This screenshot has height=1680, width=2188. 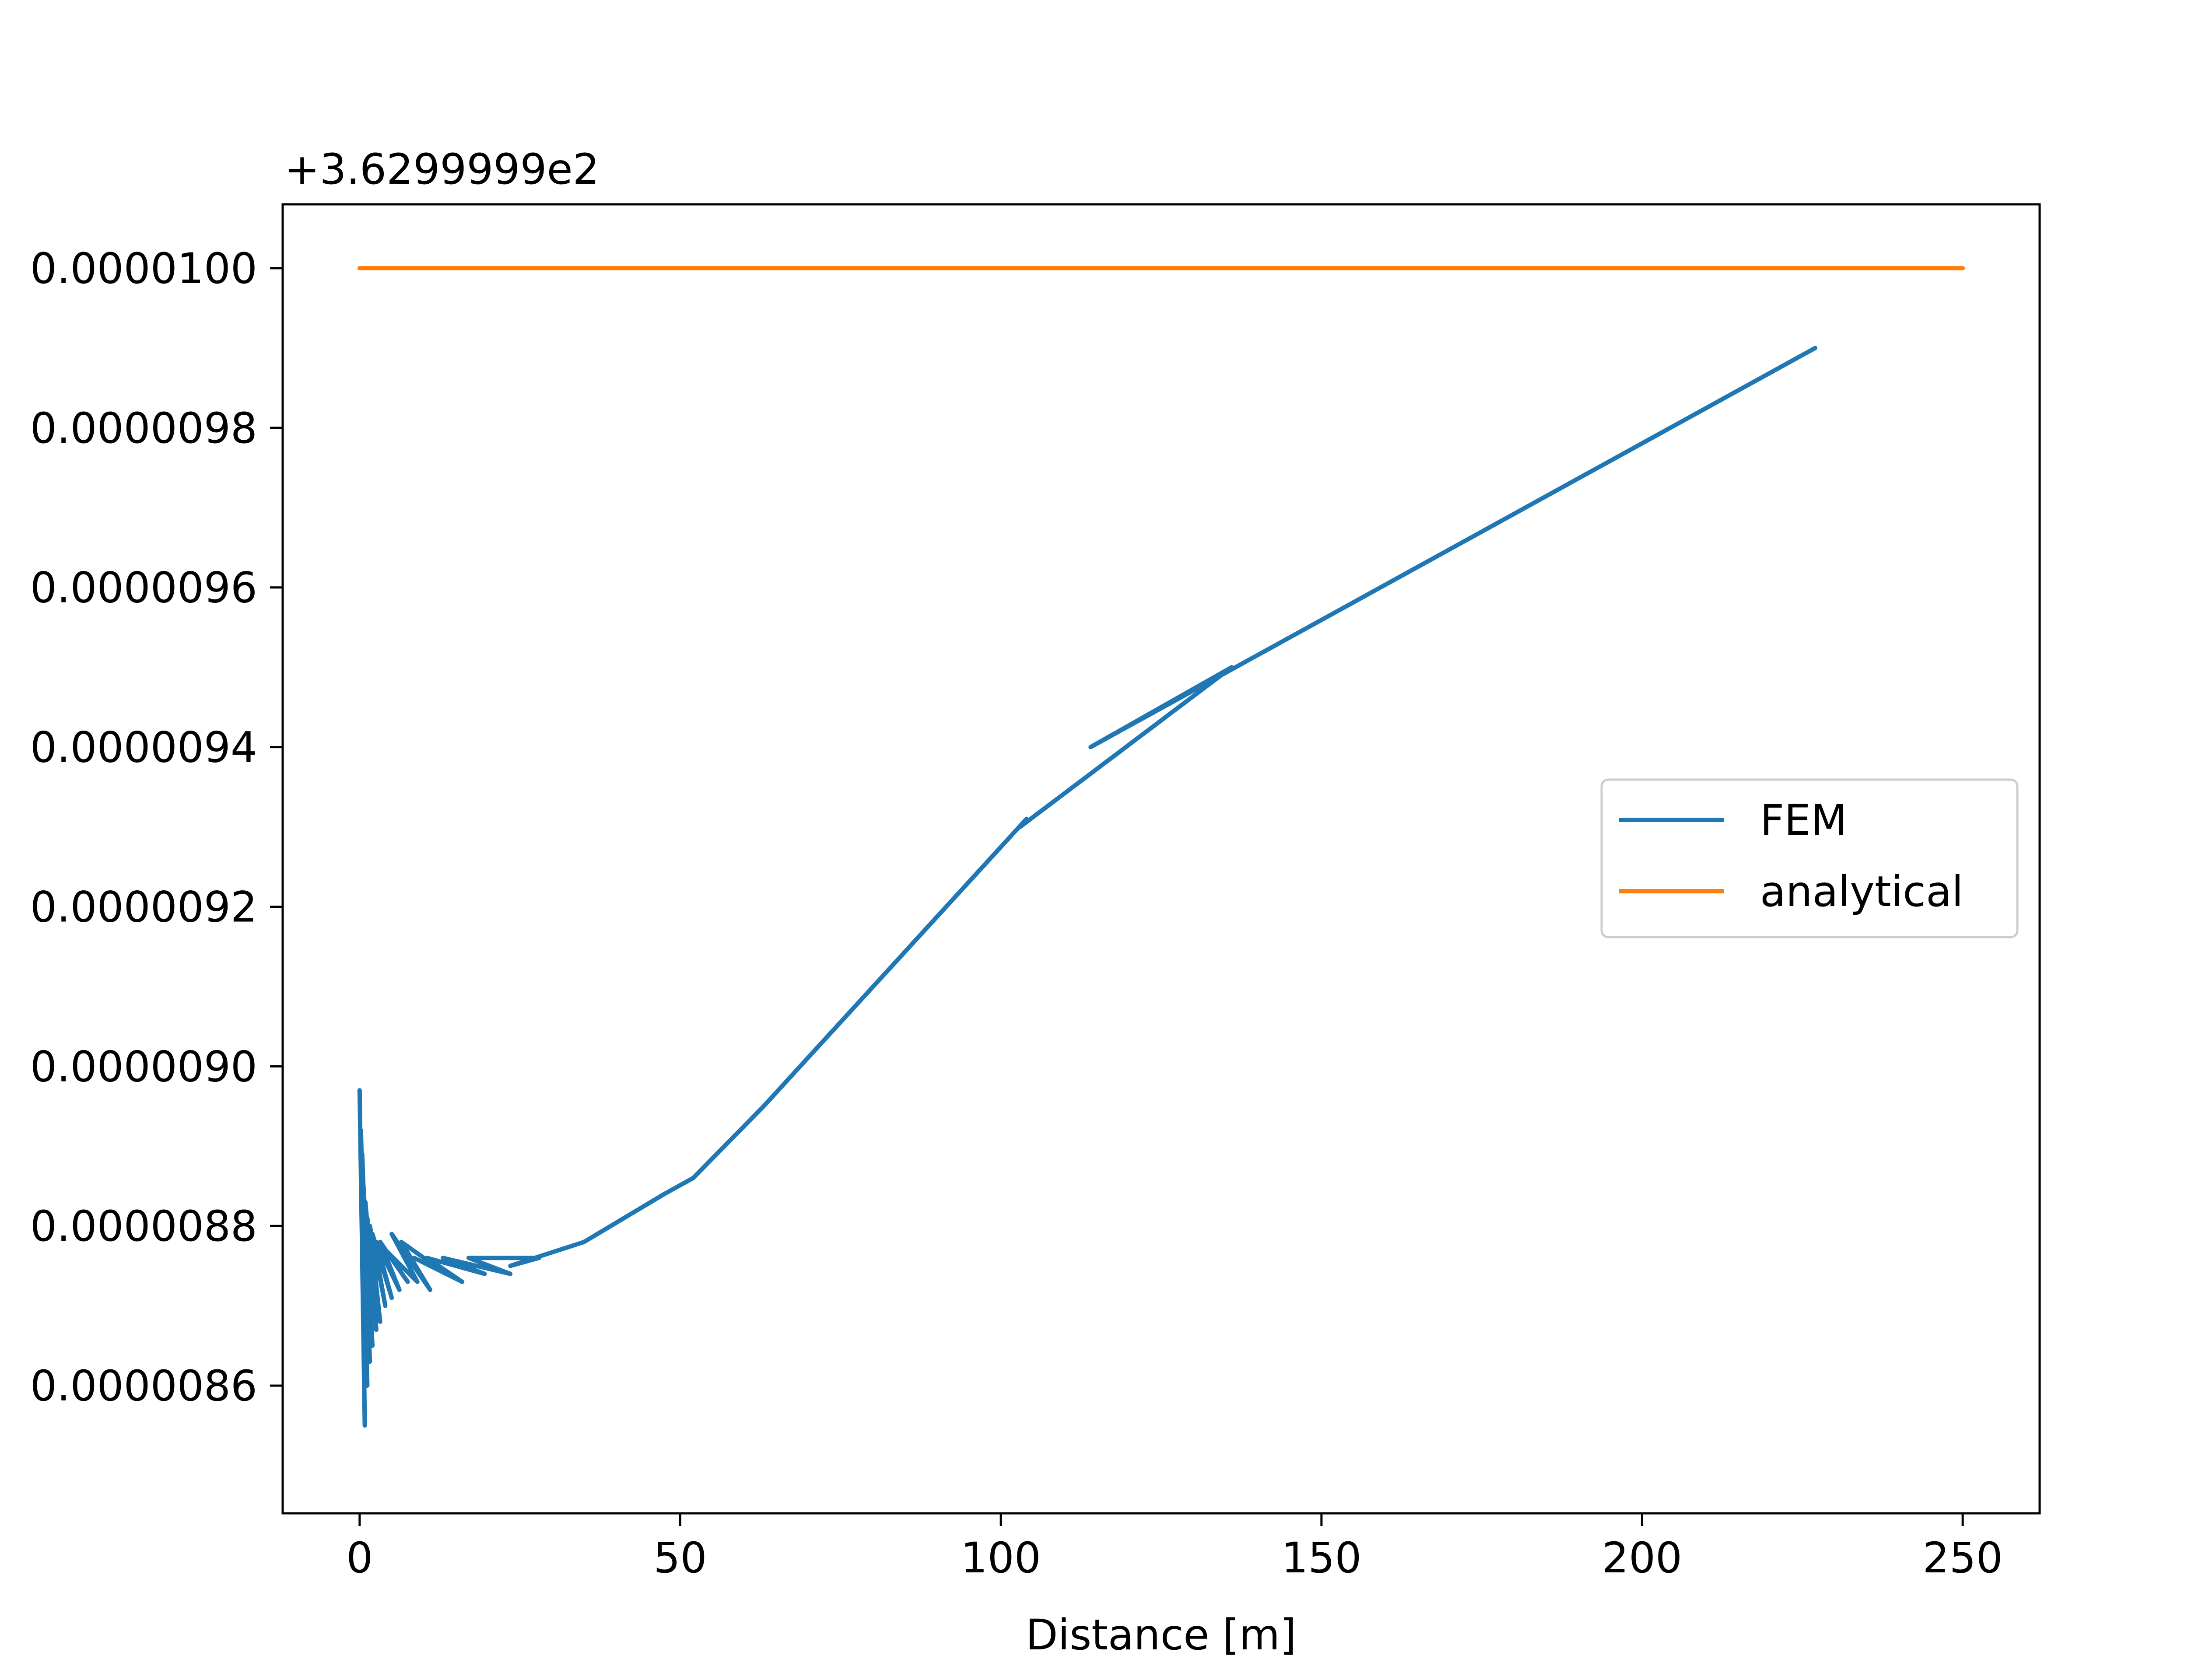 I want to click on legend: FEM analytical, so click(x=1809, y=858).